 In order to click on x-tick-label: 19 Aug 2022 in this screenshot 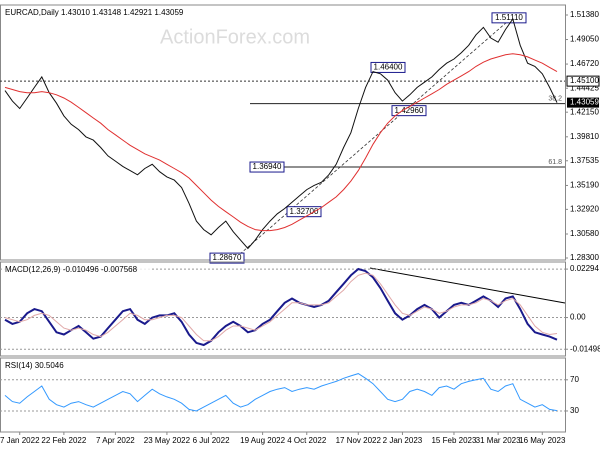, I will do `click(262, 440)`.